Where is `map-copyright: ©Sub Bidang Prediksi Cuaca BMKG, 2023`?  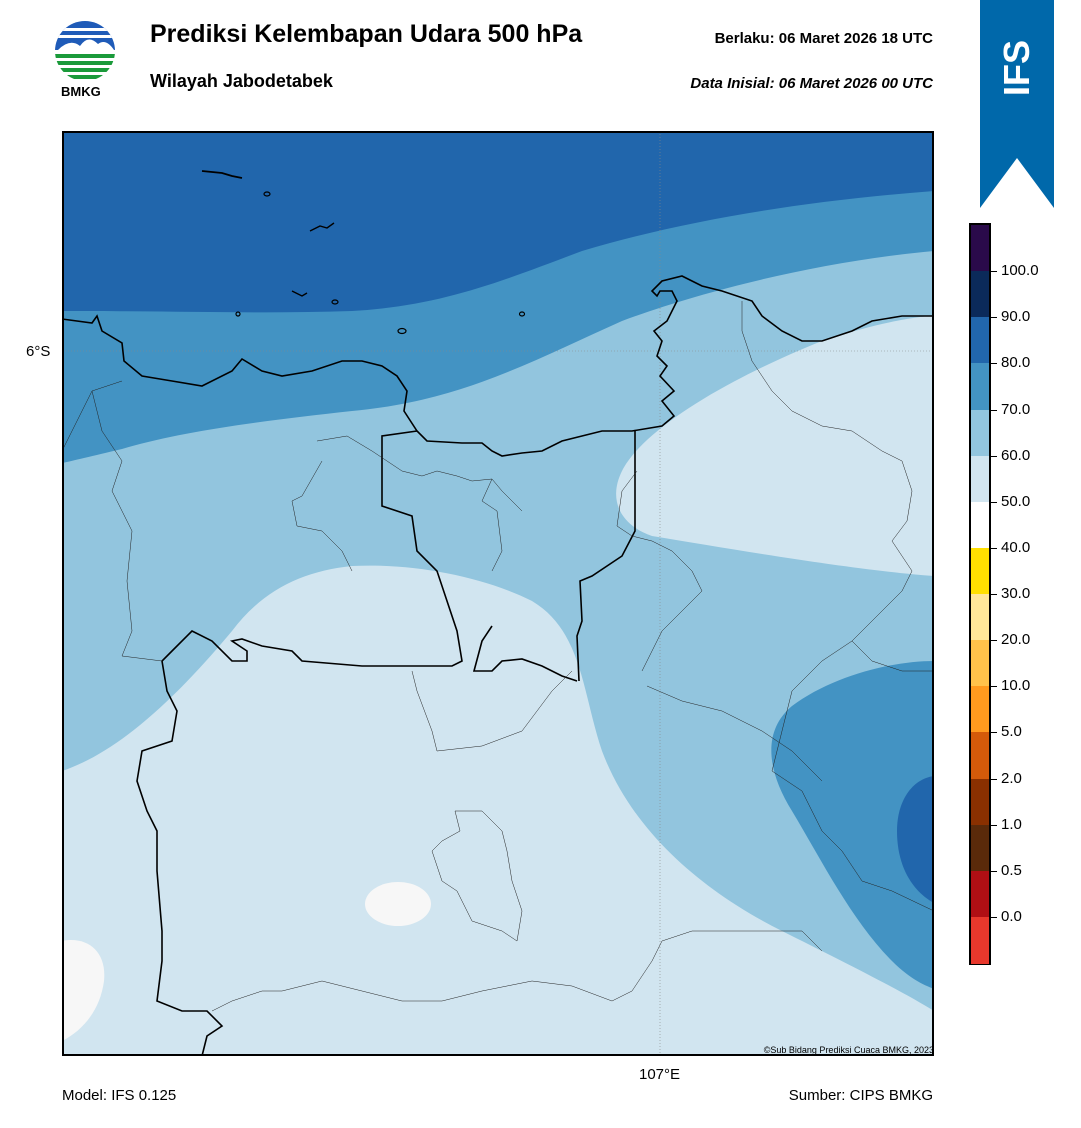
map-copyright: ©Sub Bidang Prediksi Cuaca BMKG, 2023 is located at coordinates (848, 1050).